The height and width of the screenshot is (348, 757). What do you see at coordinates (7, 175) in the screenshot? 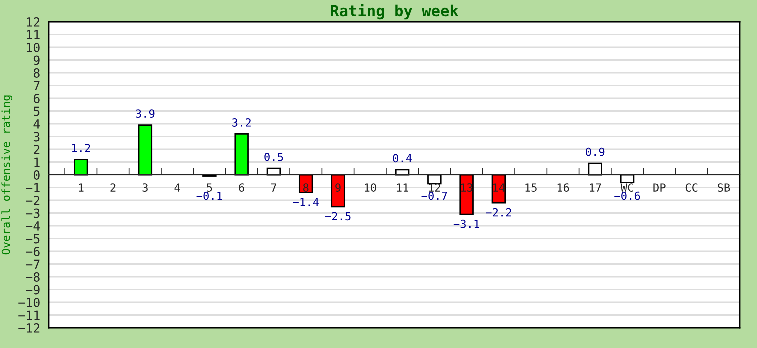
I see `y-axis-title: Overall offensive rating` at bounding box center [7, 175].